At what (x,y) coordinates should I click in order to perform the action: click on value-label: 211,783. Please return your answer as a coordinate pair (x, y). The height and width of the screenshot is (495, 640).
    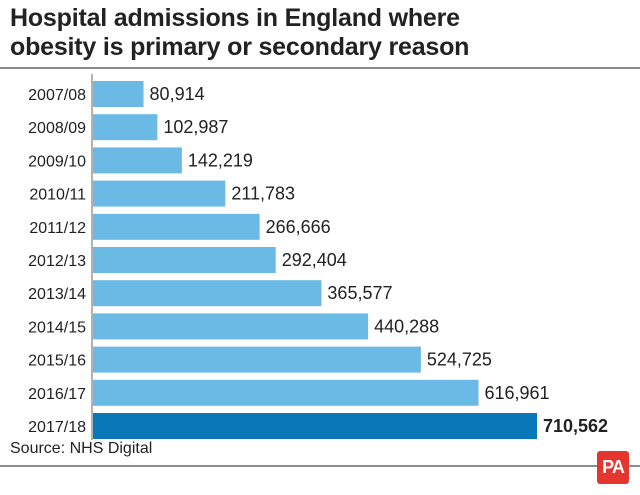
    Looking at the image, I should click on (263, 194).